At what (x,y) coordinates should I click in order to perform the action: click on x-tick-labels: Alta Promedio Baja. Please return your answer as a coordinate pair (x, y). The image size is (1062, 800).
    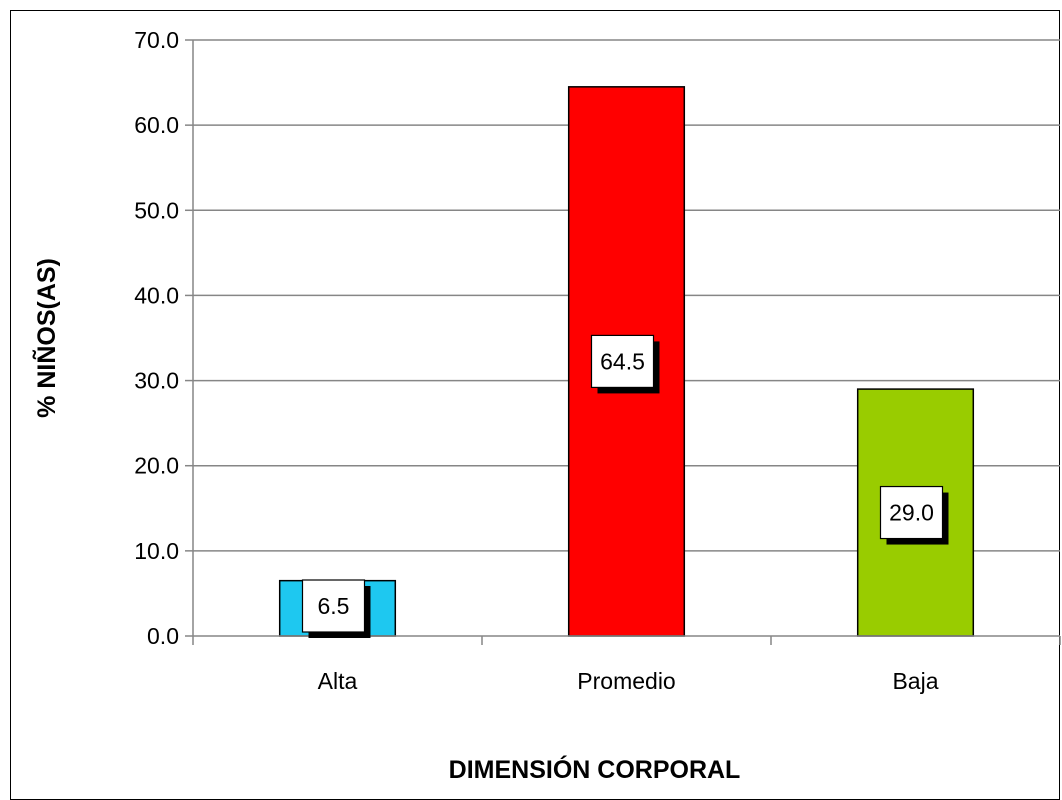
    Looking at the image, I should click on (628, 681).